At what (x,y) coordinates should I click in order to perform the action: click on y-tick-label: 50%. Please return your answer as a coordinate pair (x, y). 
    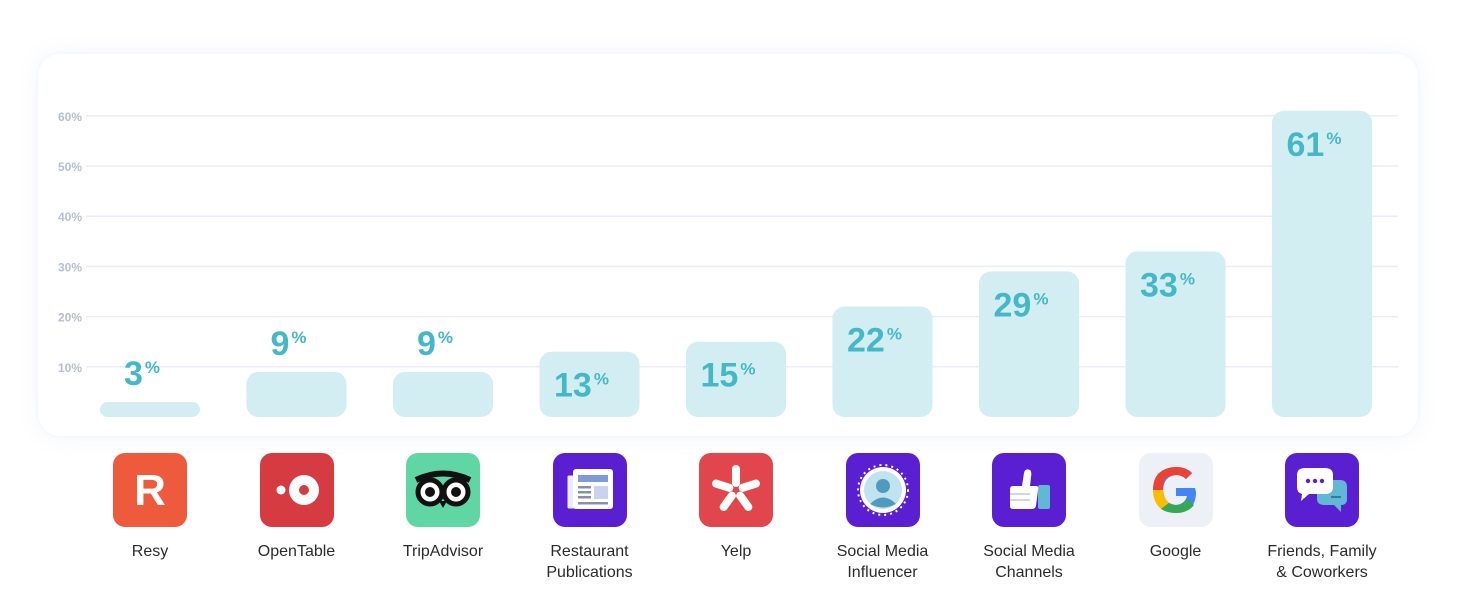
    Looking at the image, I should click on (70, 167).